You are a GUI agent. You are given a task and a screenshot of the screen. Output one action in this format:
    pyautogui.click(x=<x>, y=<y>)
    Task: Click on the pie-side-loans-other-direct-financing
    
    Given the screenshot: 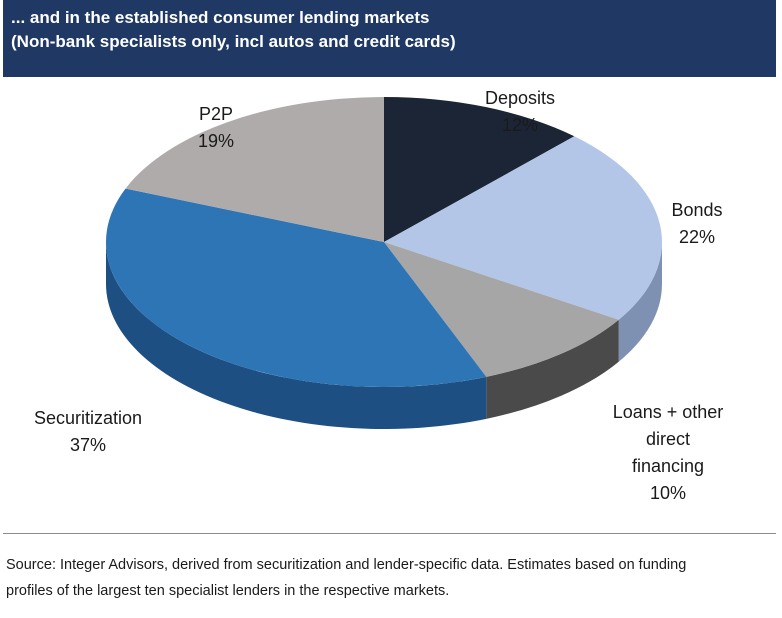 What is the action you would take?
    pyautogui.click(x=552, y=369)
    